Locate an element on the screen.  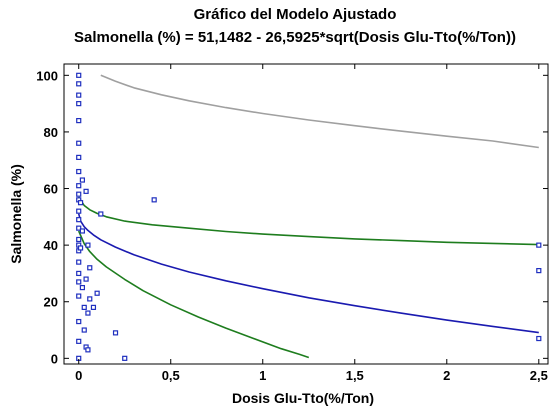
y-tick-label: 80 is located at coordinates (51, 132).